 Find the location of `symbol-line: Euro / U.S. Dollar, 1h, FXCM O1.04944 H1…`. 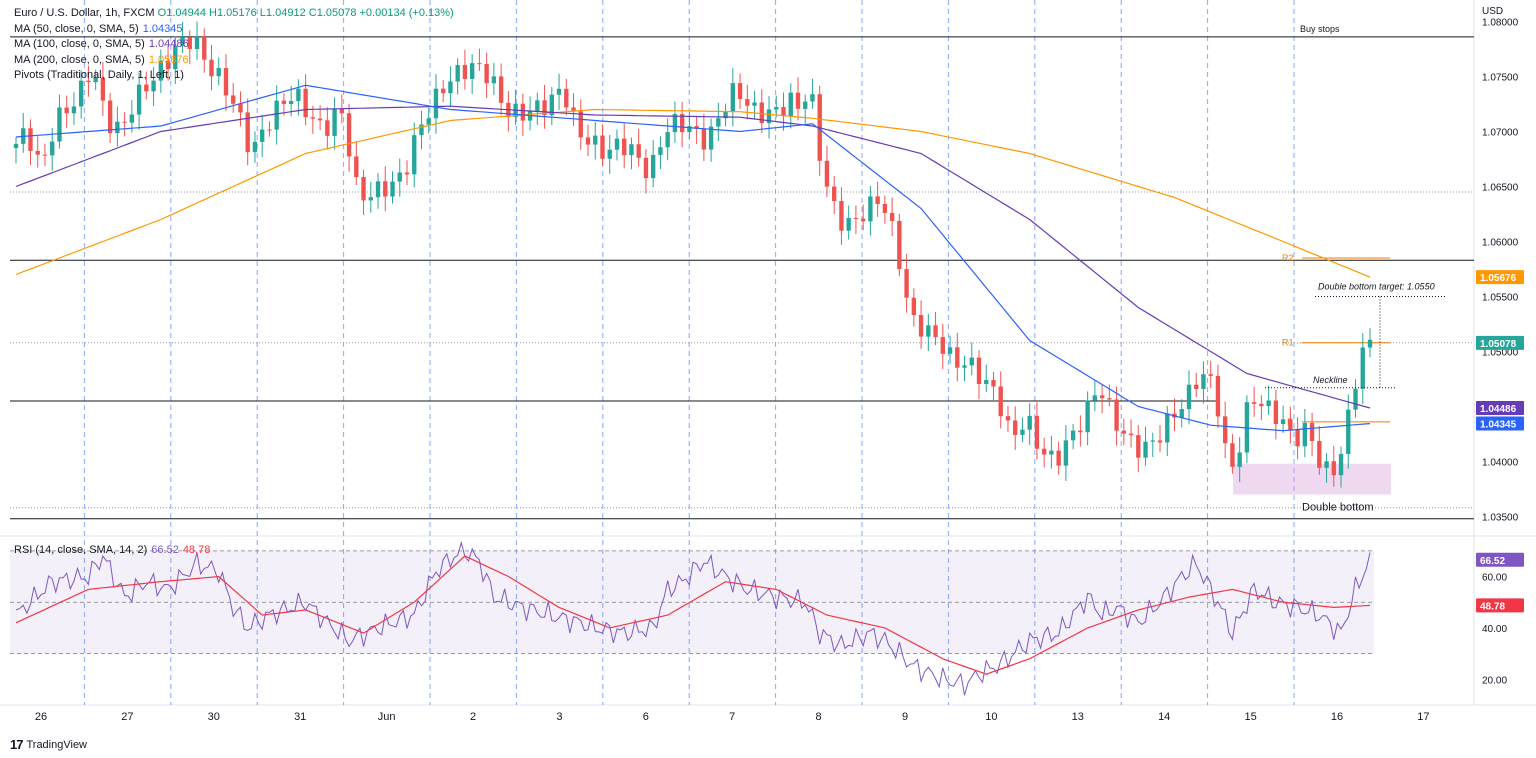

symbol-line: Euro / U.S. Dollar, 1h, FXCM O1.04944 H1… is located at coordinates (234, 13).